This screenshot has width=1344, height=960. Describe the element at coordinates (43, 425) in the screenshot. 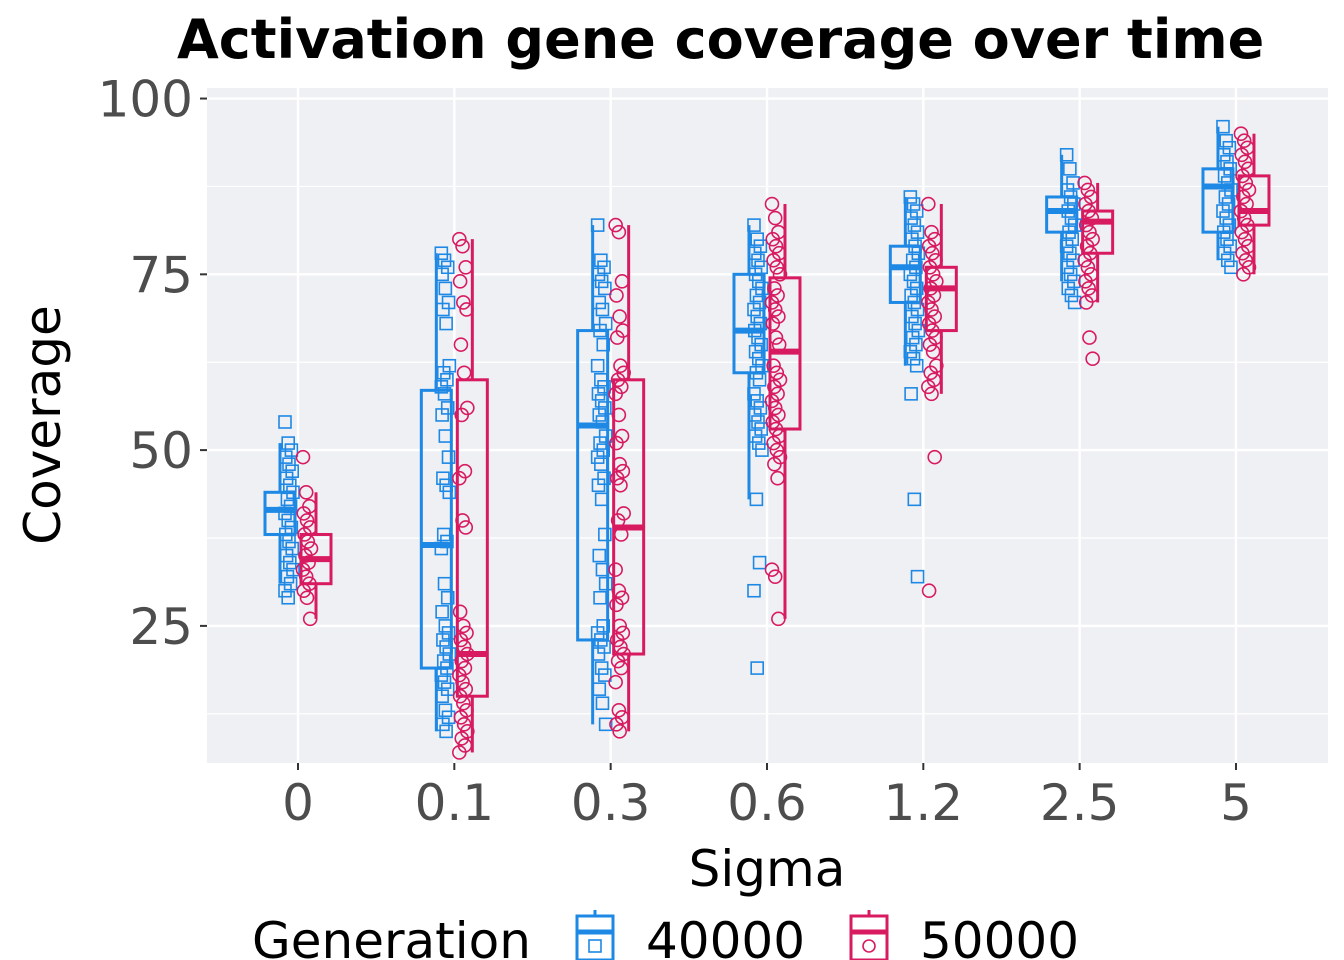

I see `y-axis-title: Coverage` at that location.